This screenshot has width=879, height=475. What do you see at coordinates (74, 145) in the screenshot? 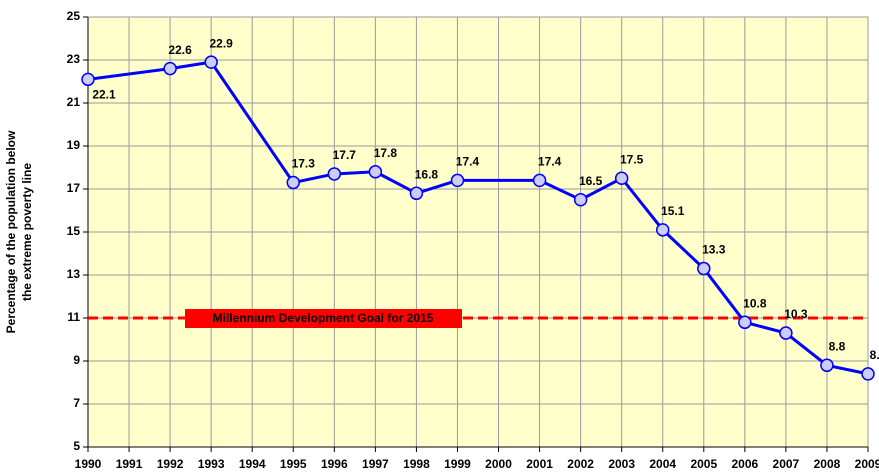
I see `y-tick-label: 19` at bounding box center [74, 145].